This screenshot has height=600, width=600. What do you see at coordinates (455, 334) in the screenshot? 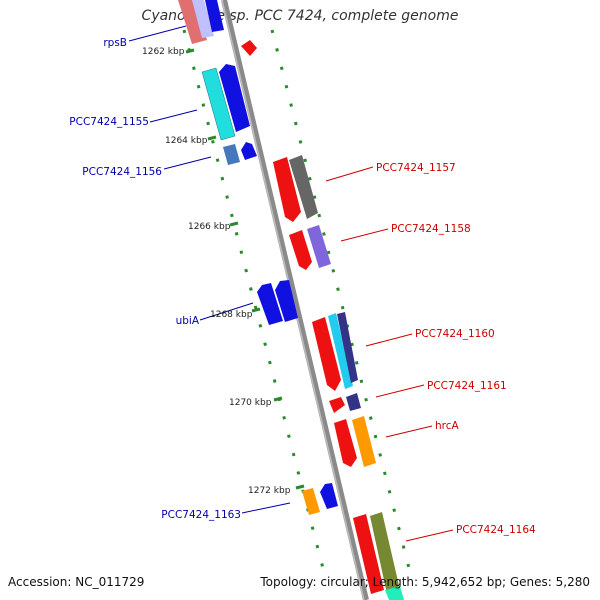
I see `gene-label-PCC7424-1160: PCC7424_1160` at bounding box center [455, 334].